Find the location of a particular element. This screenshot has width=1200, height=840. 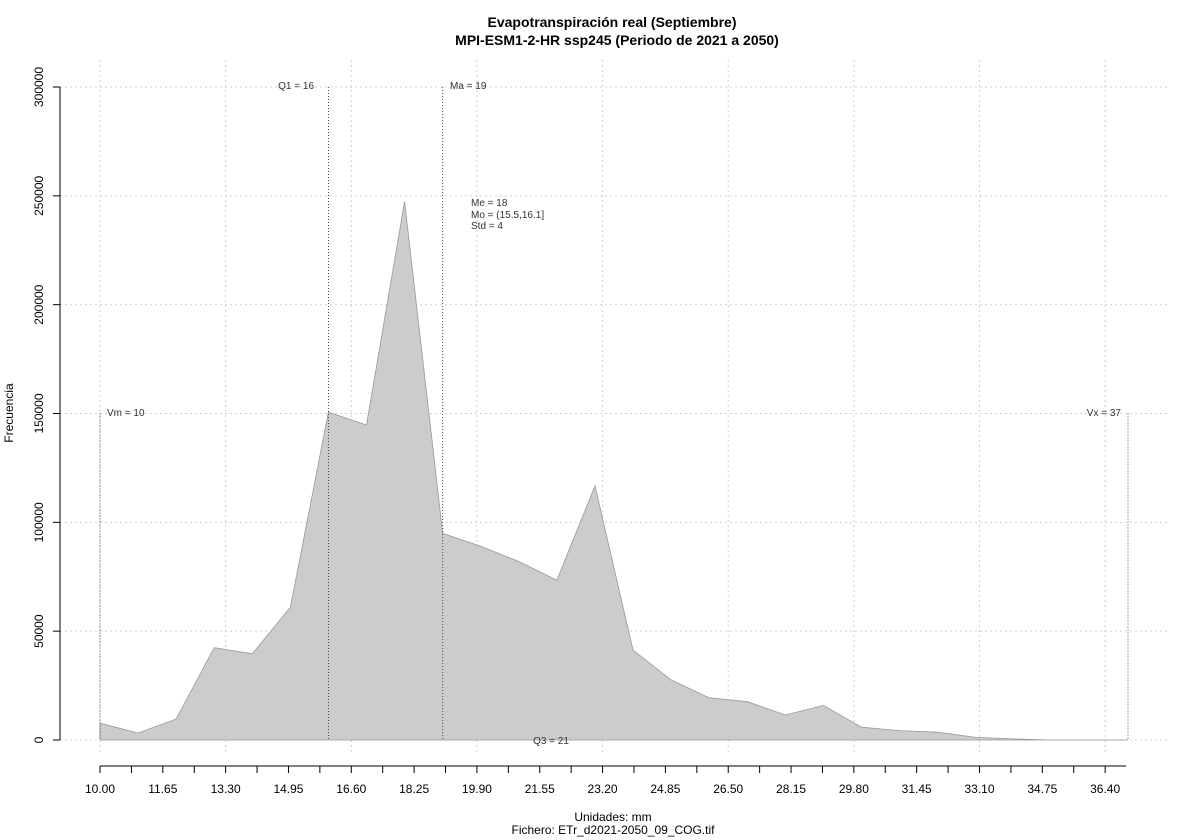

x-tick-label: 33.10 is located at coordinates (979, 789).